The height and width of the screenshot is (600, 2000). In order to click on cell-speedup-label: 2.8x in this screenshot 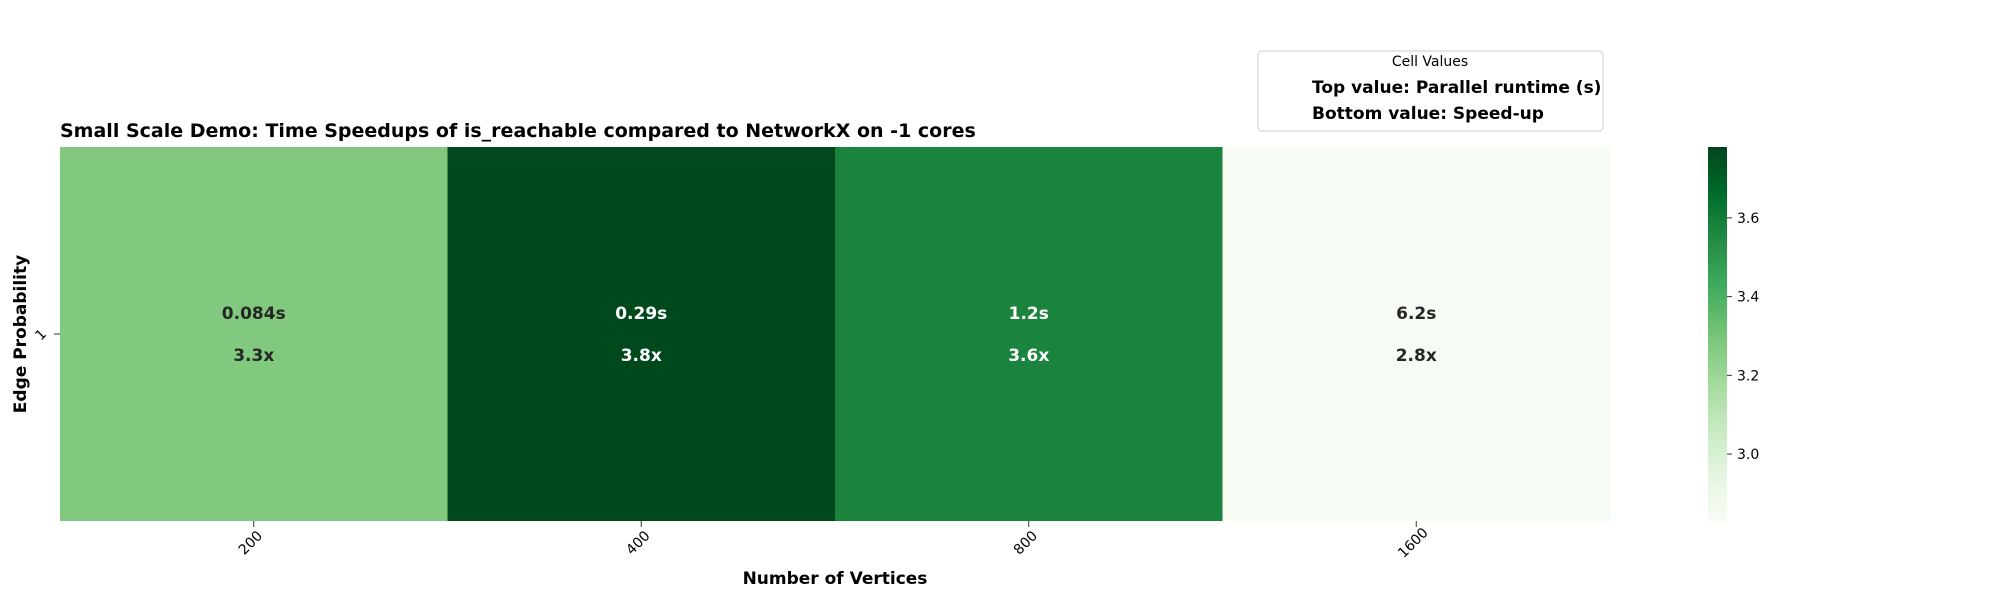, I will do `click(1416, 356)`.